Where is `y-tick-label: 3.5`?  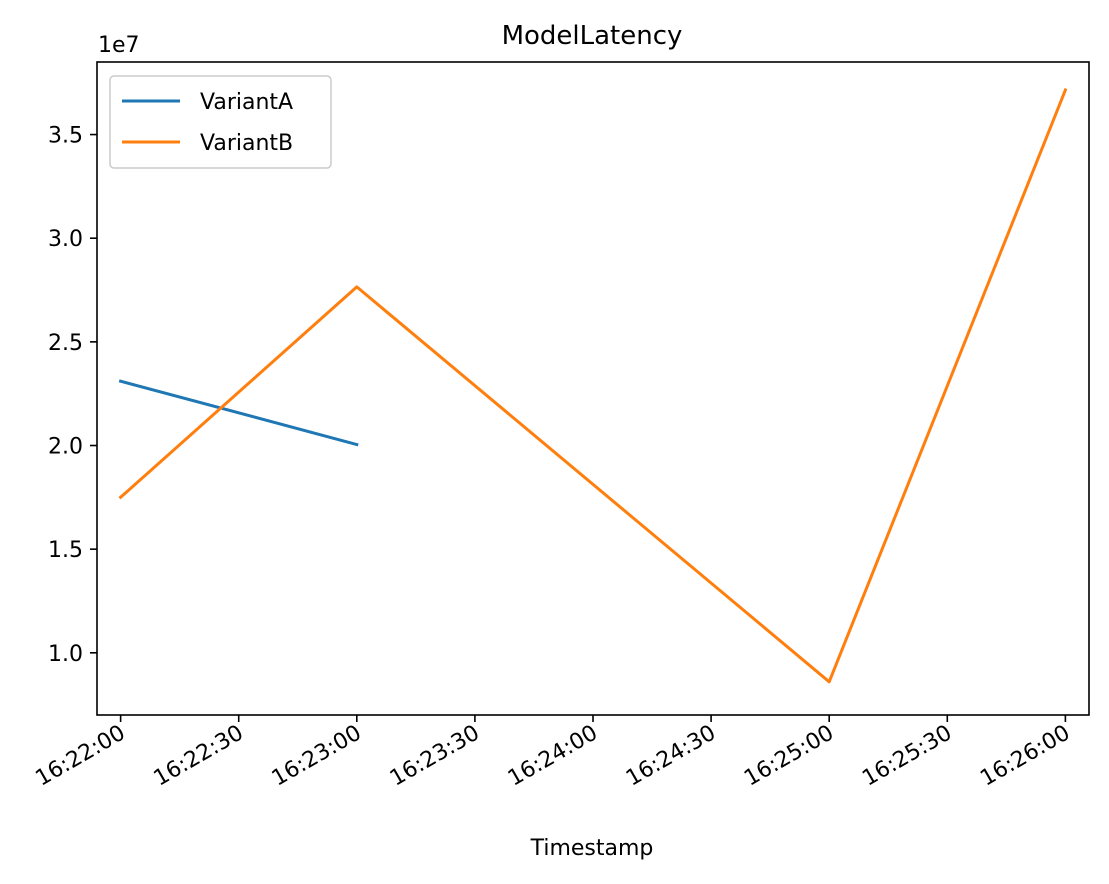 y-tick-label: 3.5 is located at coordinates (65, 136).